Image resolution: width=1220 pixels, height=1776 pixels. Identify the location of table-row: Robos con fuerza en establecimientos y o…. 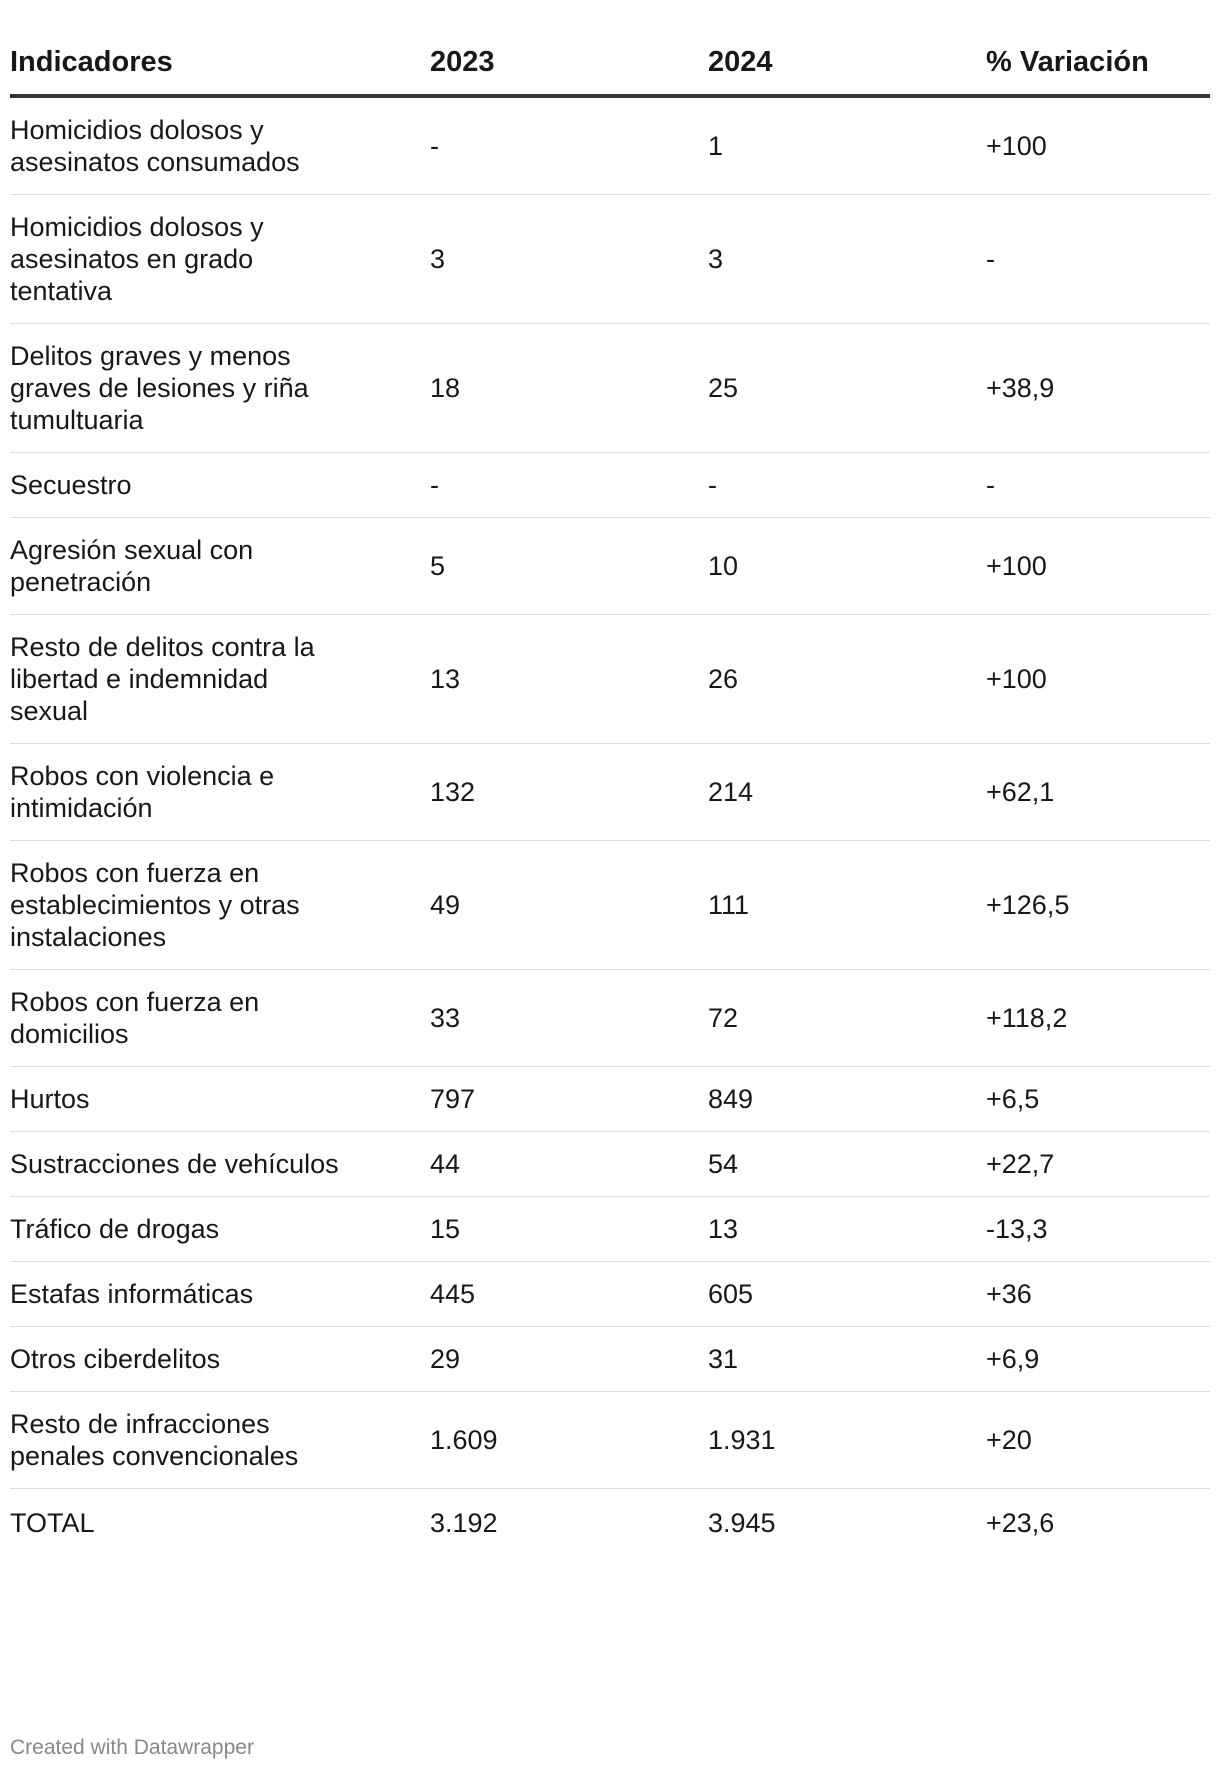
(610, 905).